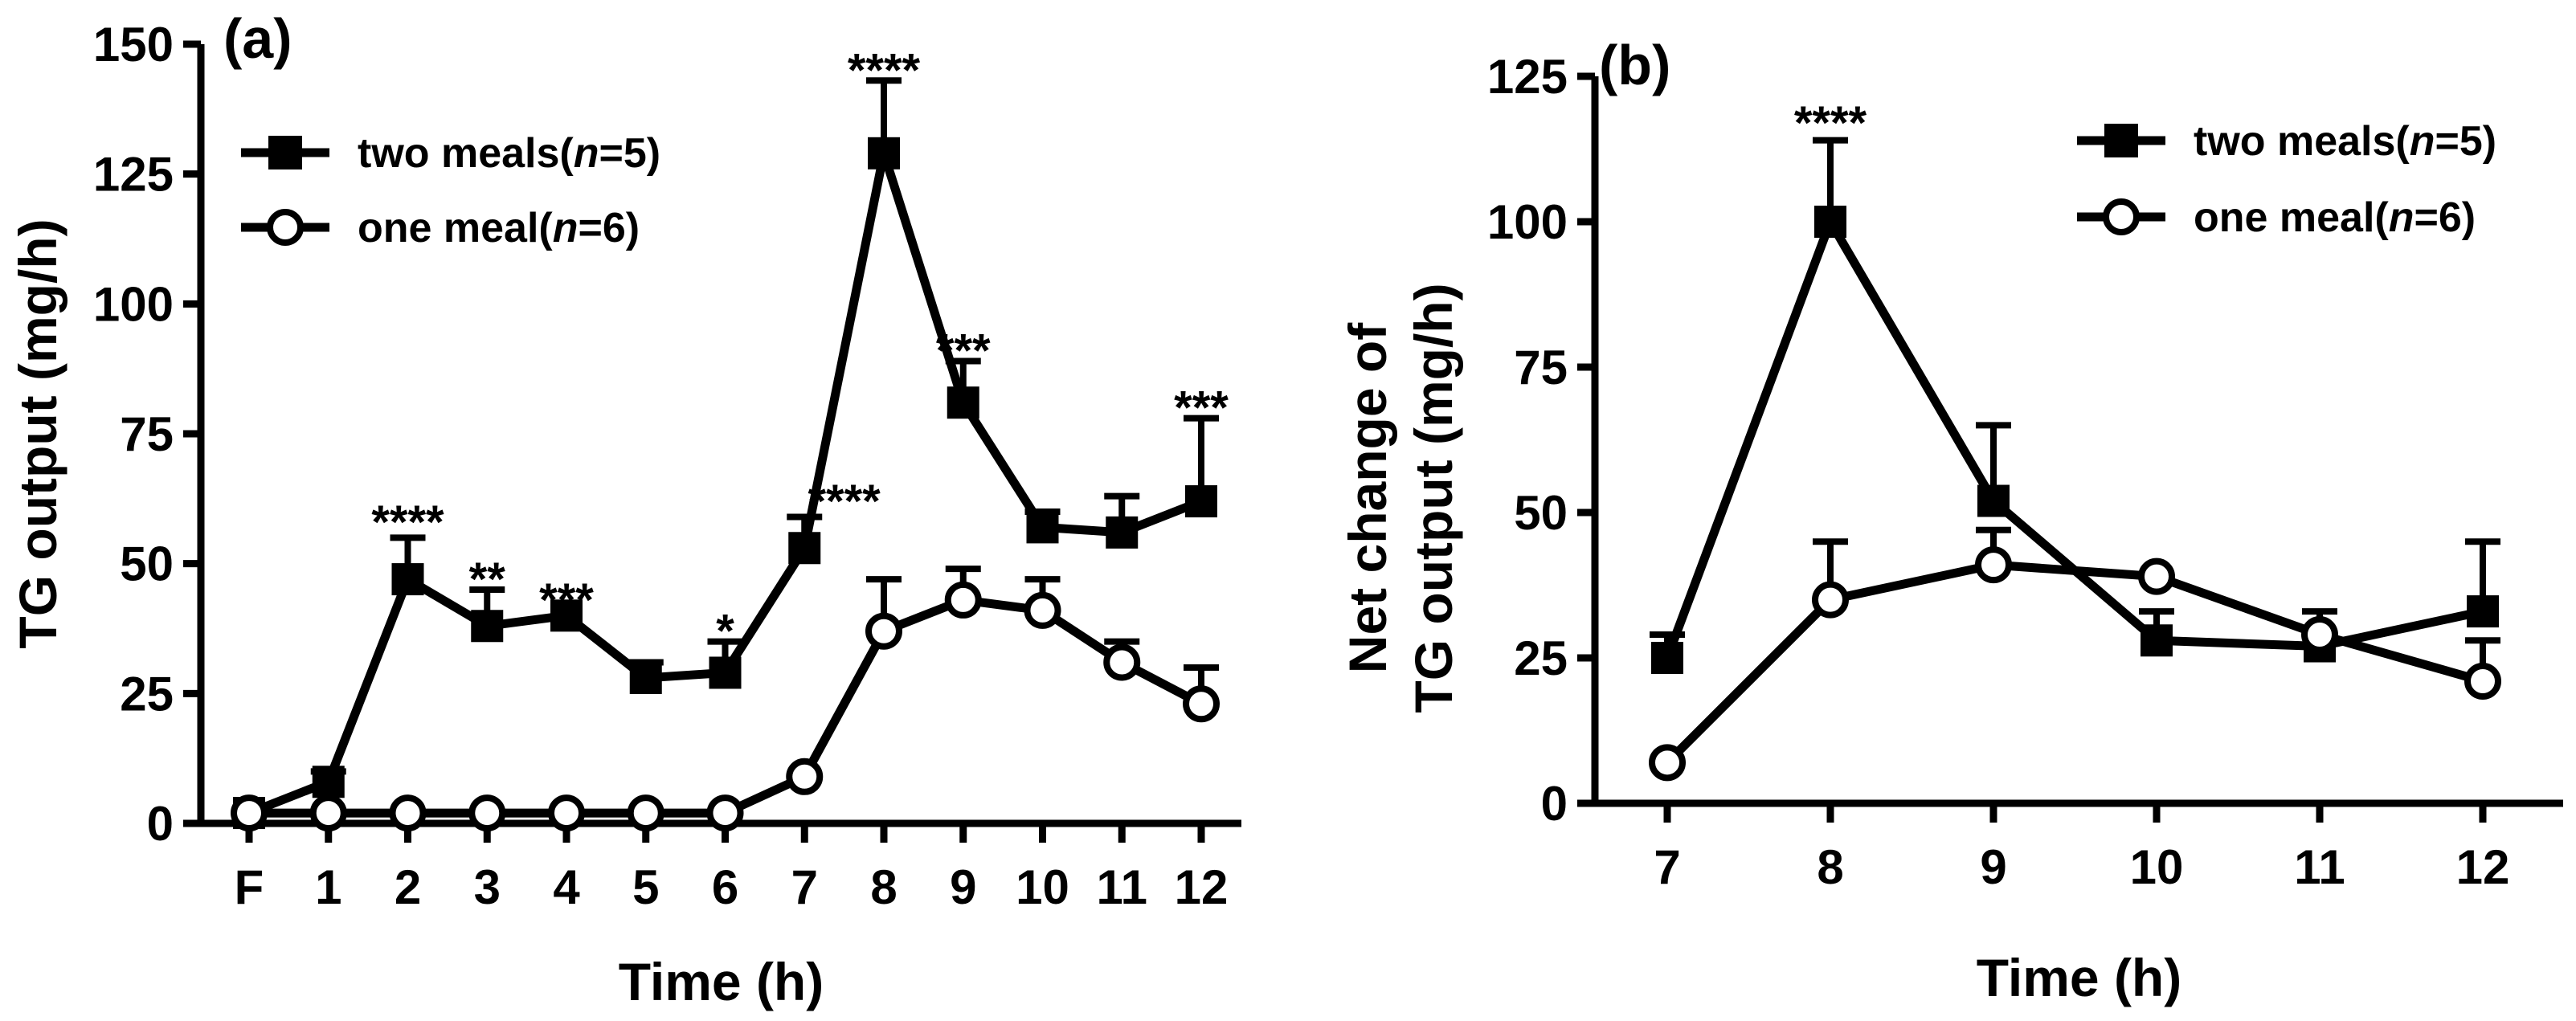  I want to click on y-axis-label: Net change of TG output (mg/h), so click(1400, 498).